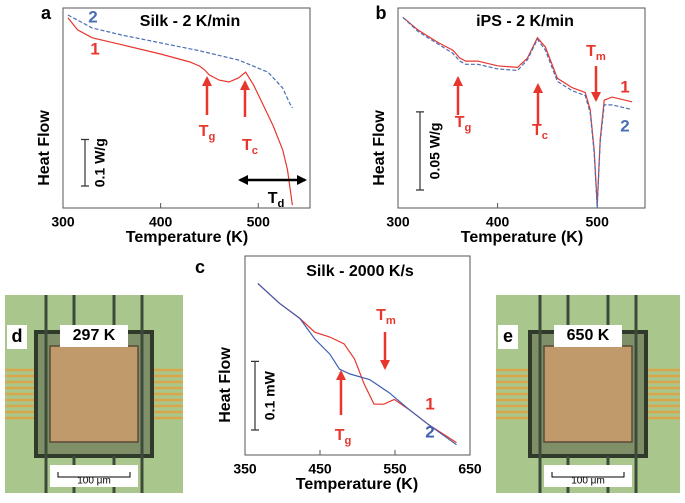 The image size is (685, 503). I want to click on chart-title: iPS - 2 K/min, so click(525, 21).